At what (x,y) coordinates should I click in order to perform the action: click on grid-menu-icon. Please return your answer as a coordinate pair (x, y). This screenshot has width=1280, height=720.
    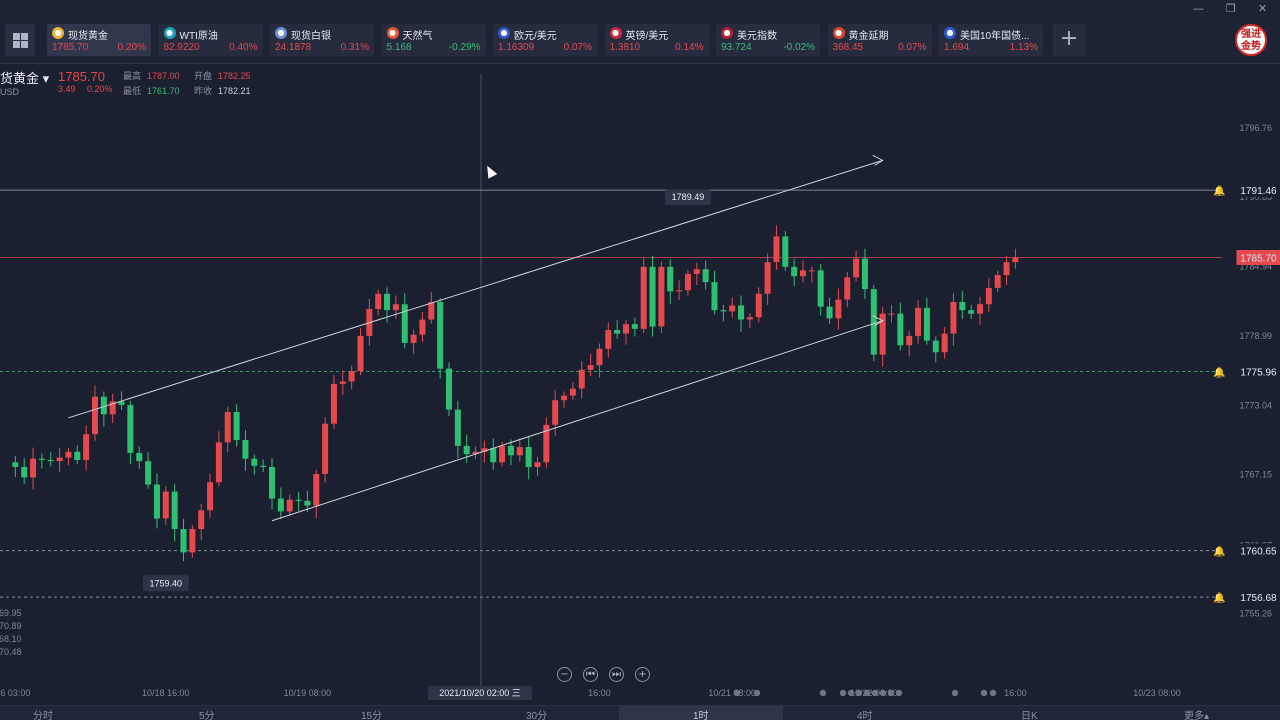
    Looking at the image, I should click on (20, 40).